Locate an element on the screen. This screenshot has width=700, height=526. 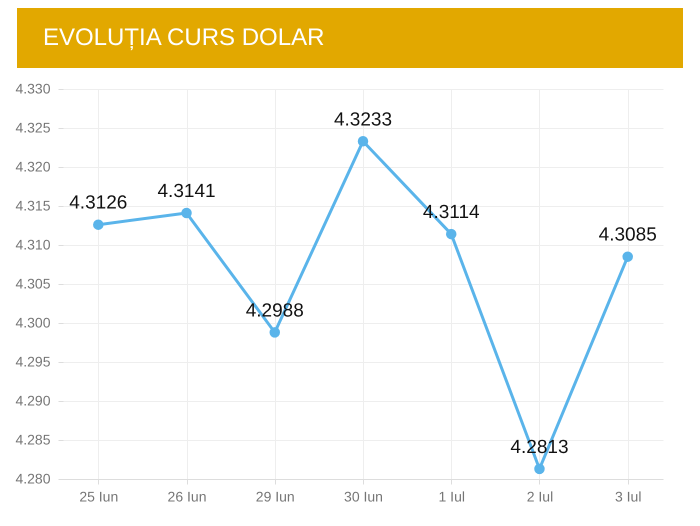
x-tick-label: 25 Iun is located at coordinates (98, 496).